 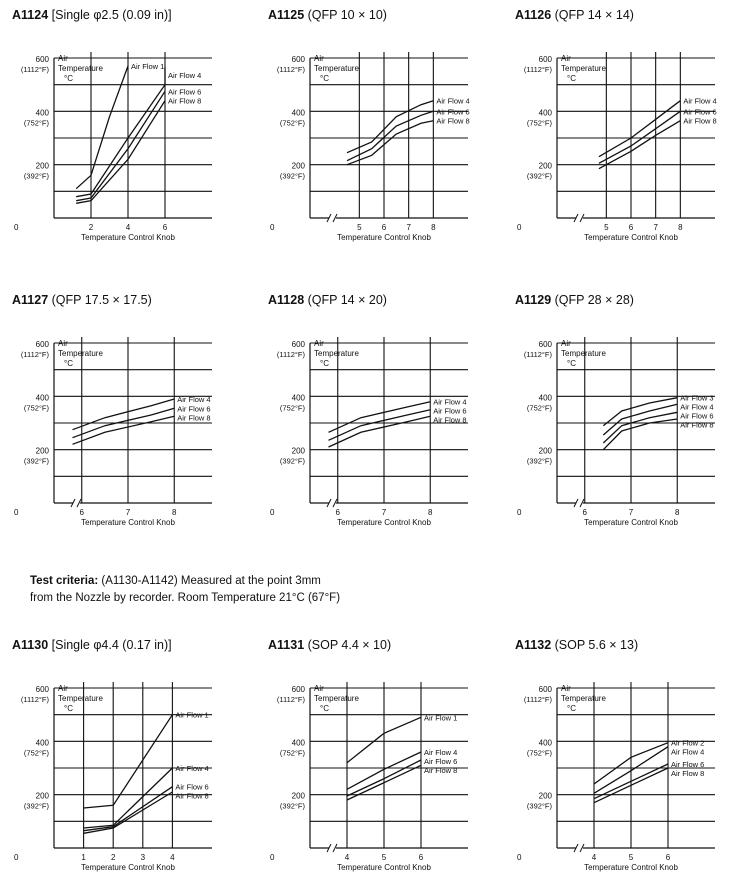 I want to click on chart-desc: [Single φ2.5 (0.09 in)], so click(x=110, y=15).